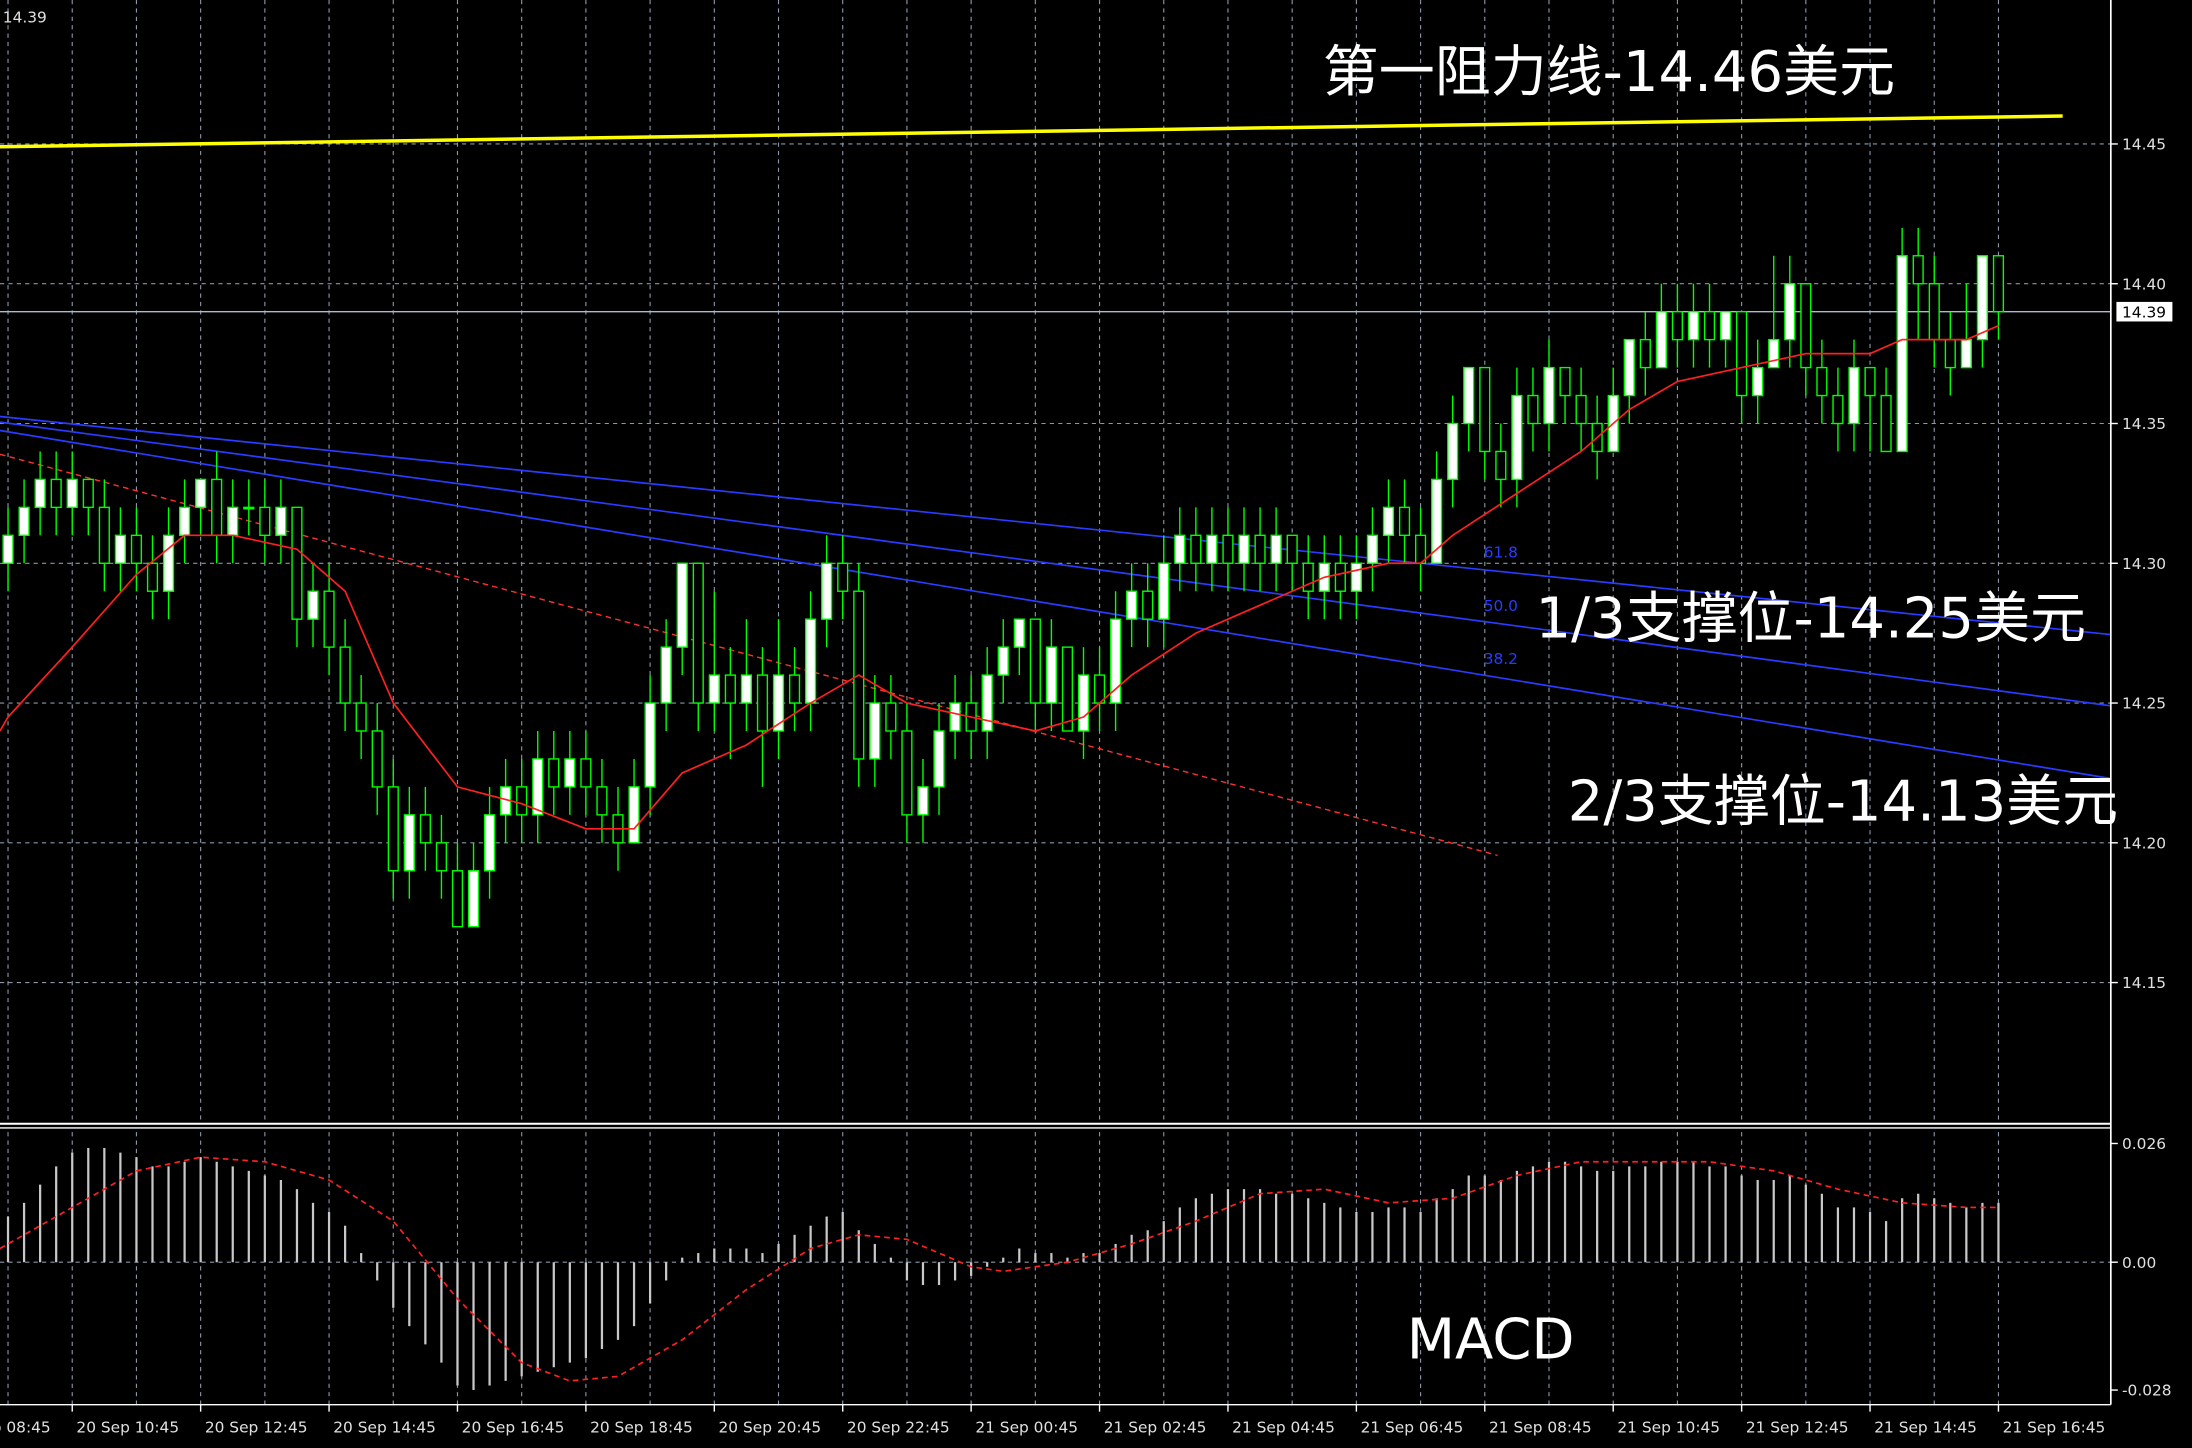 The width and height of the screenshot is (2192, 1448). What do you see at coordinates (2144, 704) in the screenshot?
I see `y-tick-label: 14.25` at bounding box center [2144, 704].